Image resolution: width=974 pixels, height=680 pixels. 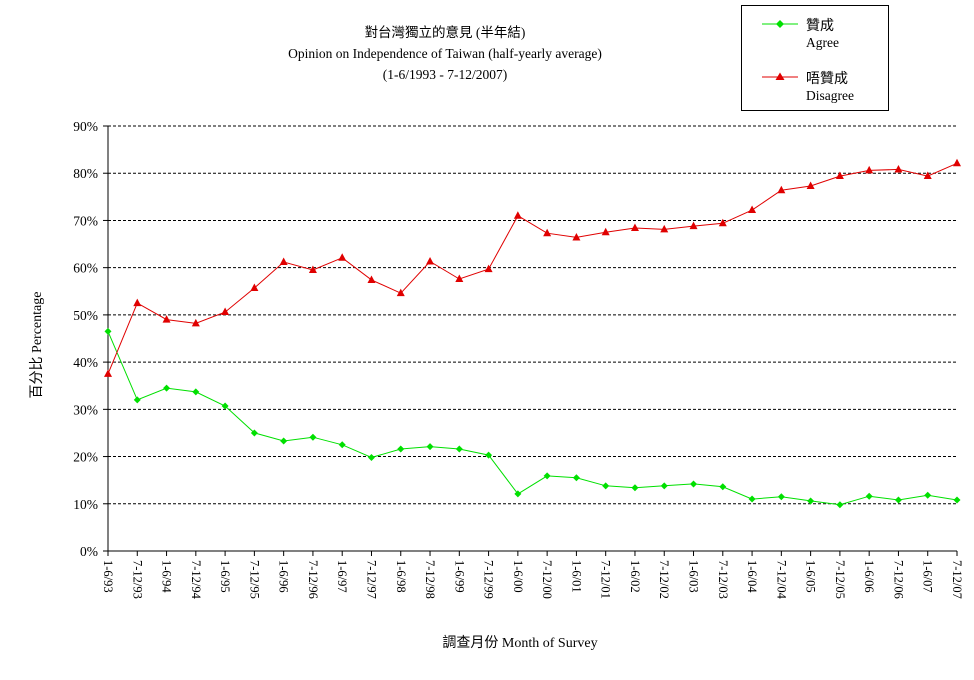 I want to click on chart-title: 對台灣獨立的意見 (半年結), so click(x=445, y=32).